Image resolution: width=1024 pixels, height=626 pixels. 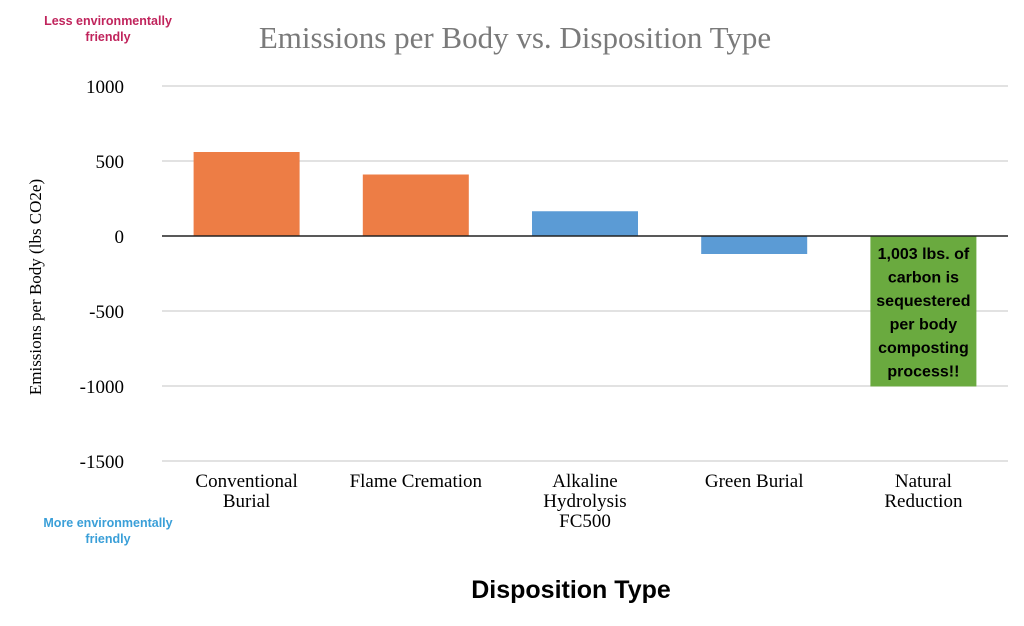 I want to click on x-tick-label: Natural, so click(x=923, y=481).